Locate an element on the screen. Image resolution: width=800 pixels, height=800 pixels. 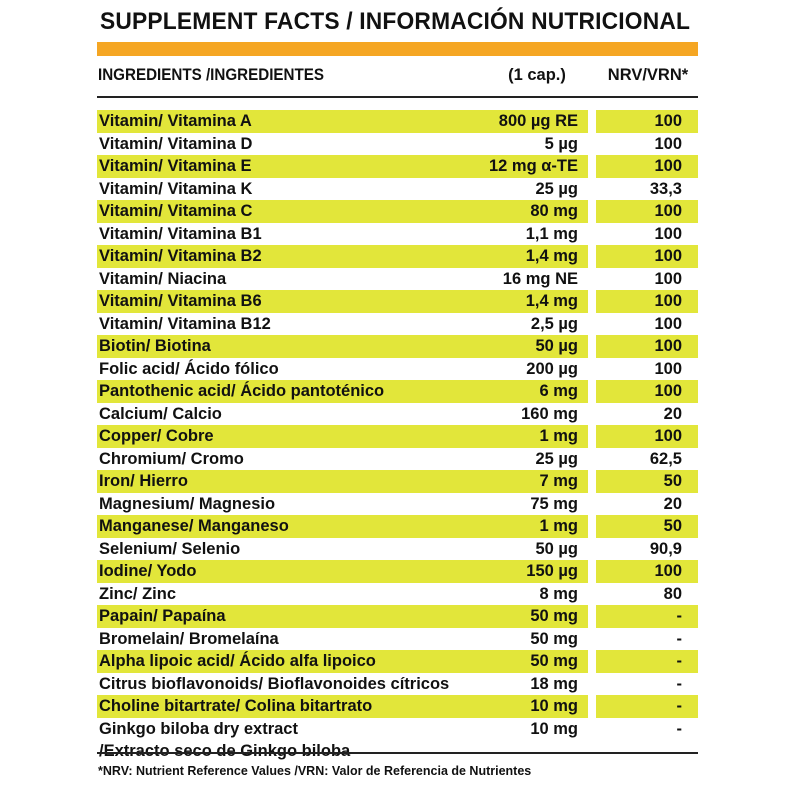
ingredient-name: Vitamin/ Vitamina D is located at coordinates (176, 143).